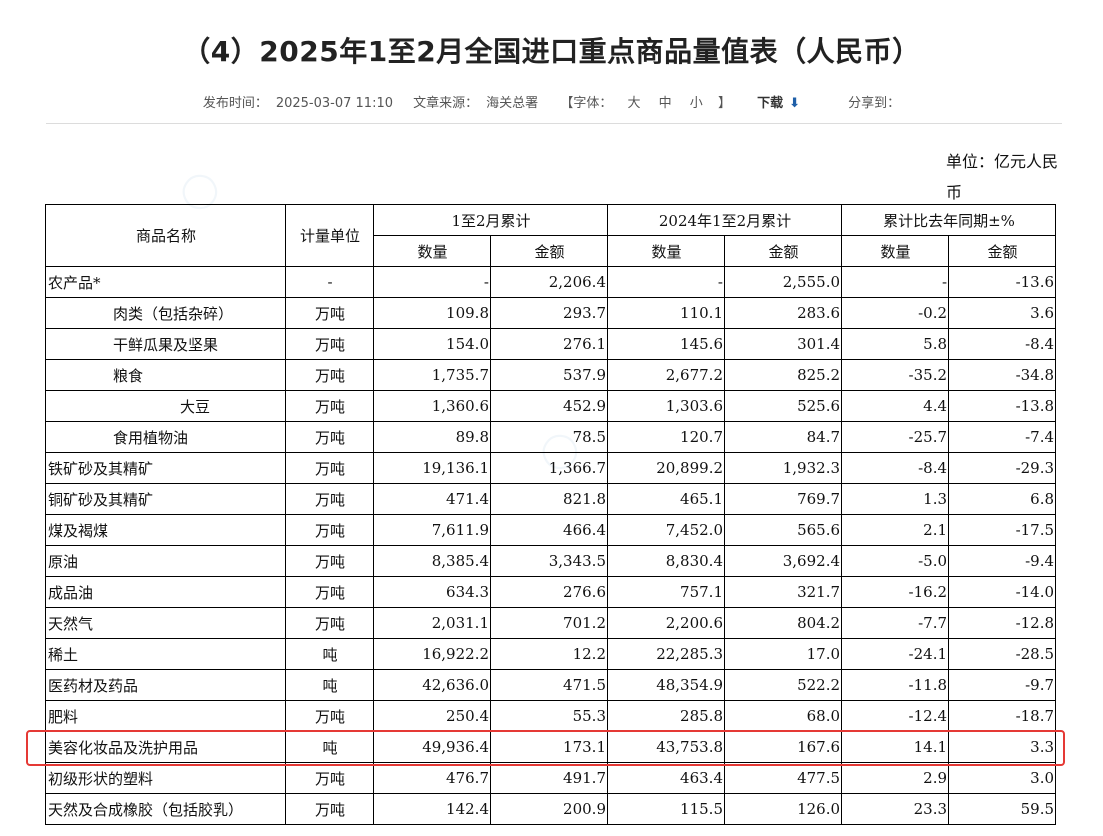 The image size is (1103, 836). What do you see at coordinates (1002, 623) in the screenshot?
I see `cell-amt-change: -12.8` at bounding box center [1002, 623].